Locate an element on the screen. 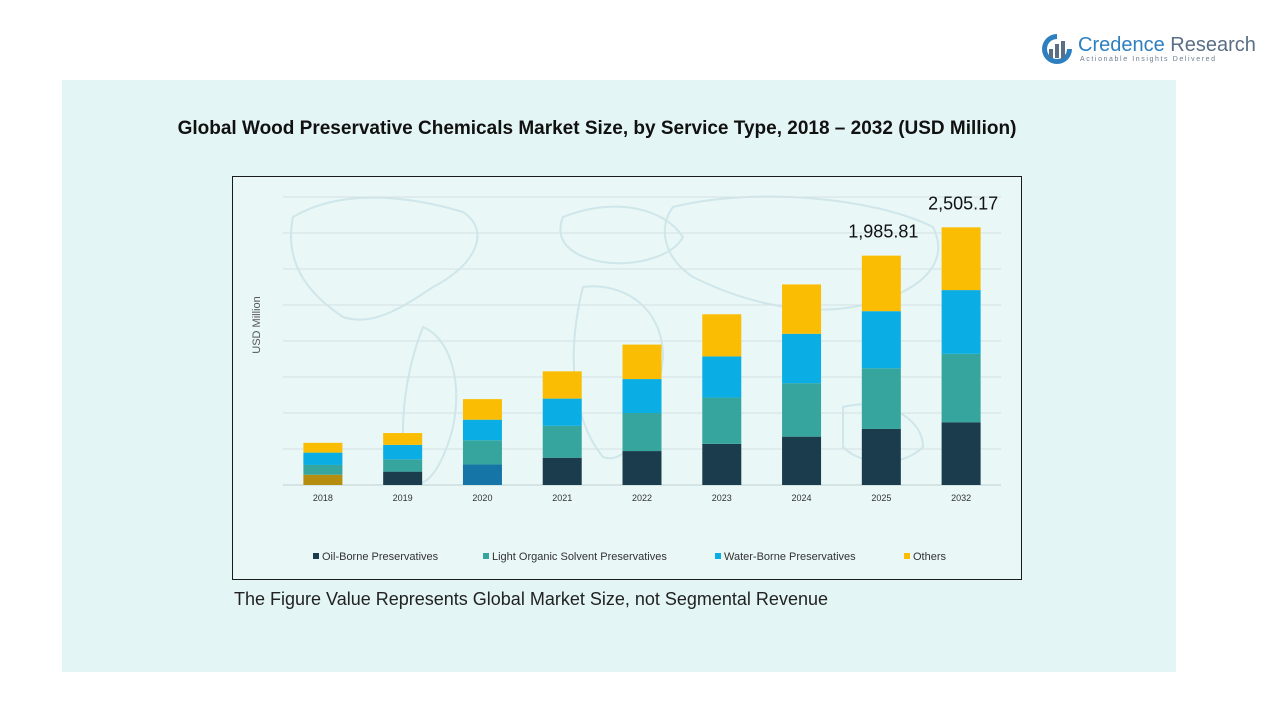 This screenshot has height=720, width=1280. x-tick-label: 2025 is located at coordinates (881, 498).